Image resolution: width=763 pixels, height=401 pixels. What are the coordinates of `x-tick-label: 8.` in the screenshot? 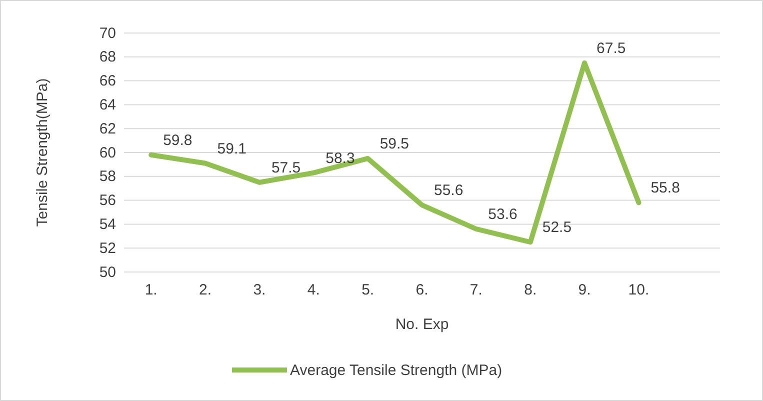 It's located at (530, 290).